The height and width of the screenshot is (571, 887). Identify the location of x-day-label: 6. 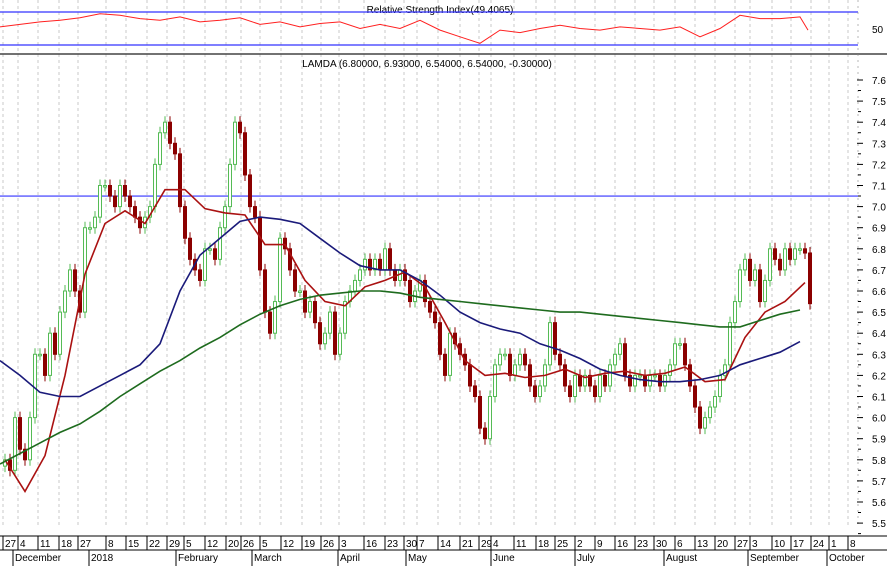
(680, 544).